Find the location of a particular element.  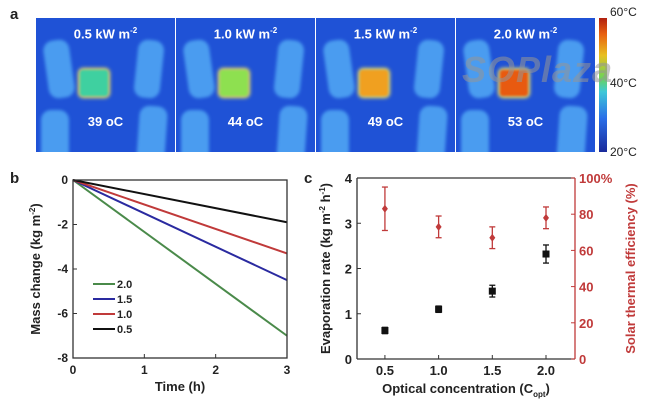

colorbar is located at coordinates (603, 85).